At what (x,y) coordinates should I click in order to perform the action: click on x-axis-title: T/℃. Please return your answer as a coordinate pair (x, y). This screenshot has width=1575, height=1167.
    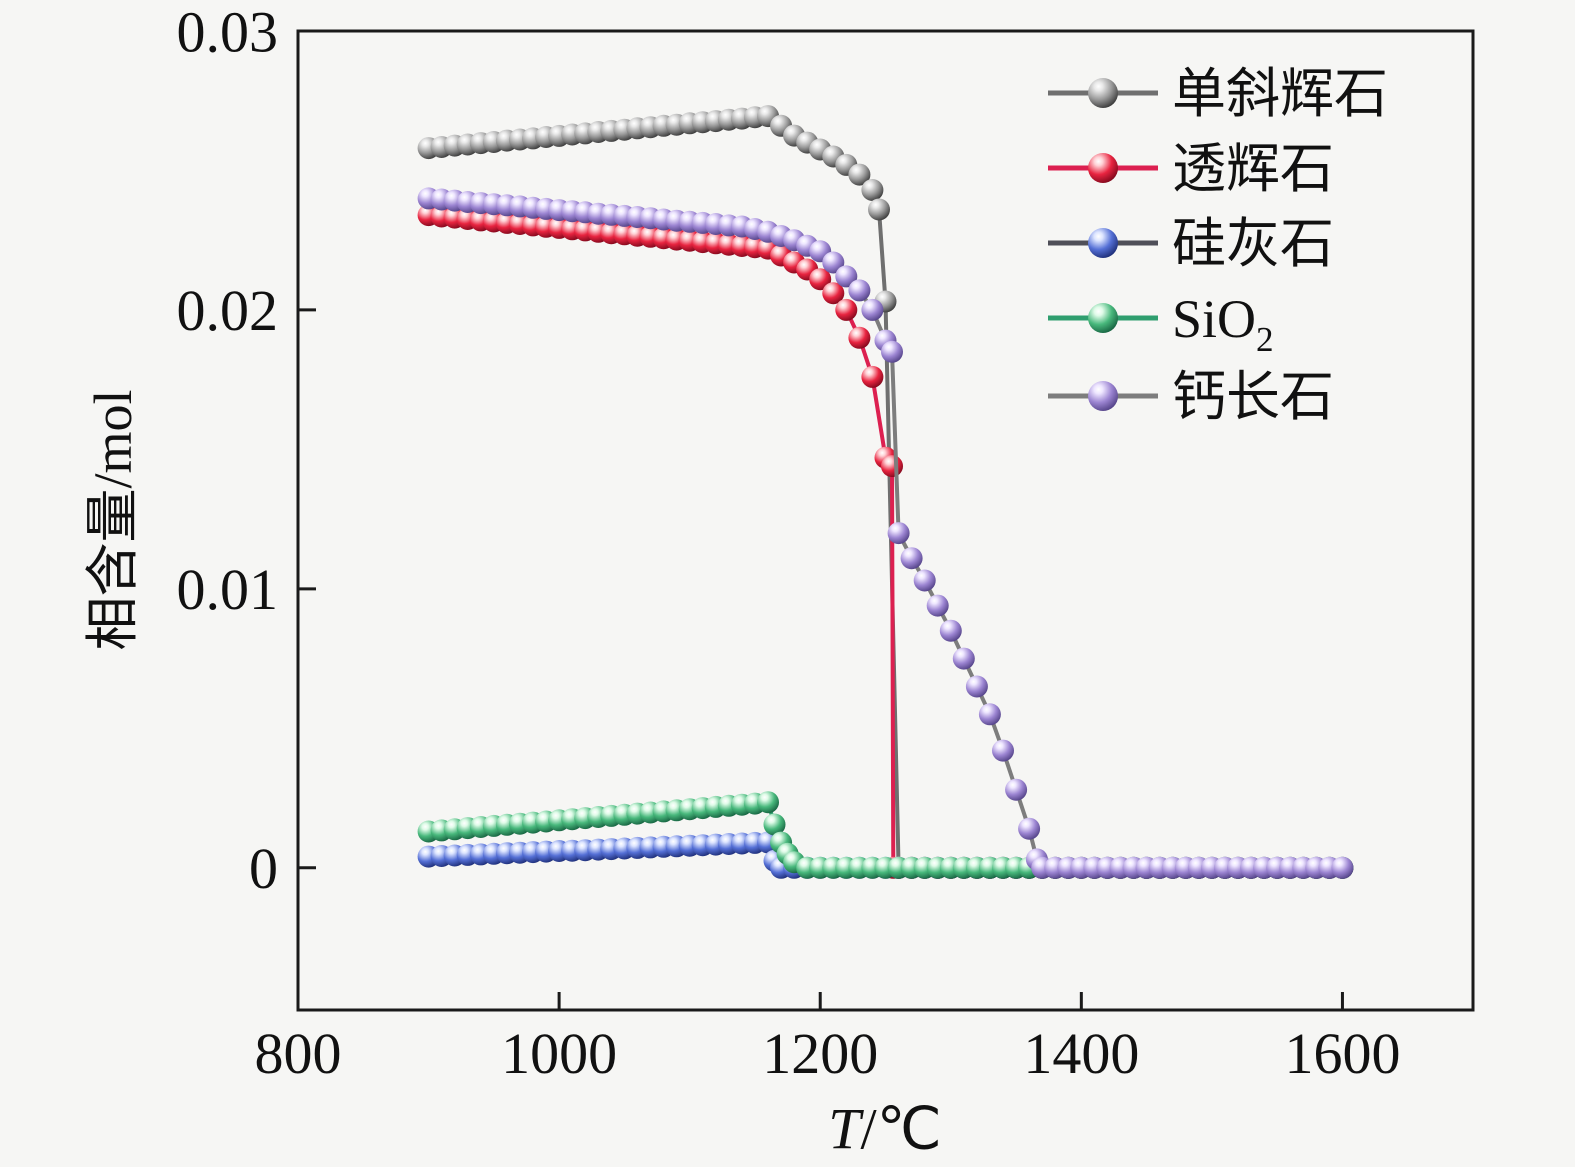
    Looking at the image, I should click on (885, 1128).